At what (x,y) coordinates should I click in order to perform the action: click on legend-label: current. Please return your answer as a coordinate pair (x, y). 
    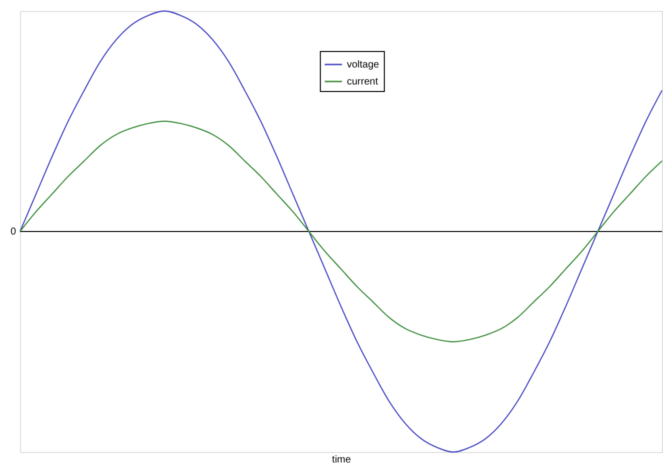
    Looking at the image, I should click on (362, 82).